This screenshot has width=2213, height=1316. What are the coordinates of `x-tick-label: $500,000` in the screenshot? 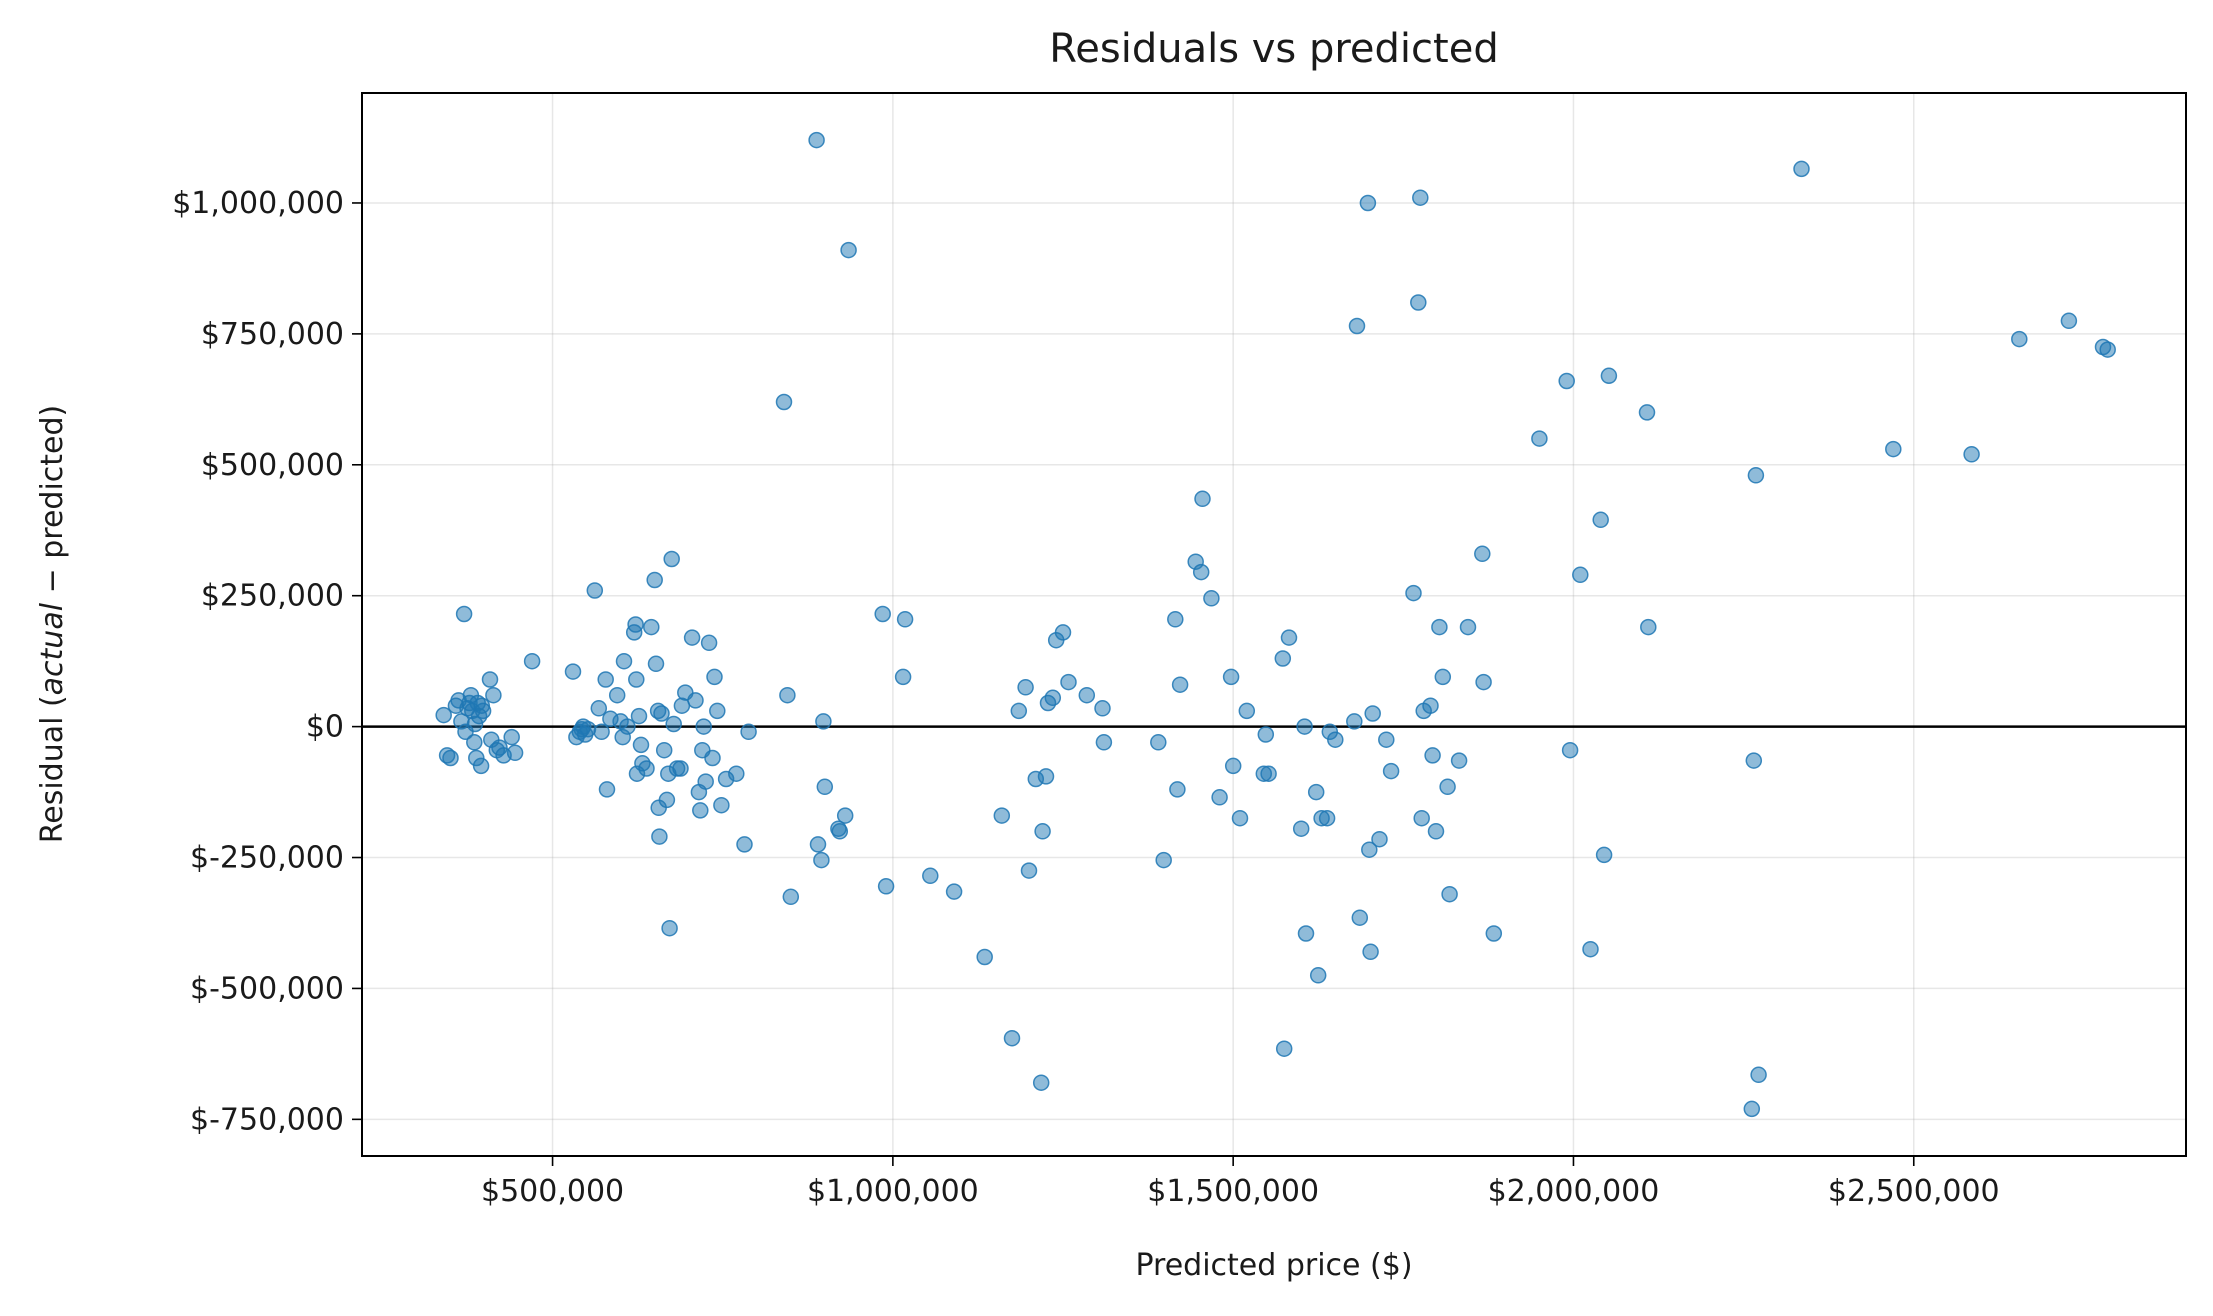 It's located at (552, 1191).